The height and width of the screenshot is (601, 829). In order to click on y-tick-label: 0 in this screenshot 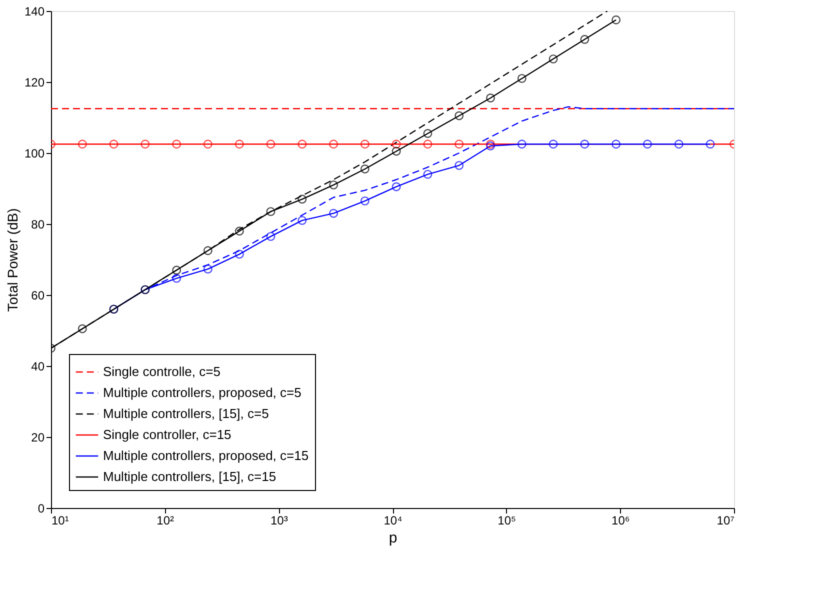, I will do `click(41, 509)`.